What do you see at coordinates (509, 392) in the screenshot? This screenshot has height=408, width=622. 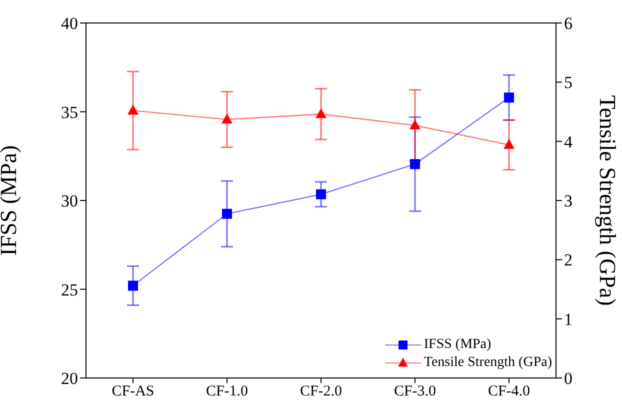 I see `x-tick-label: CF-4.0` at bounding box center [509, 392].